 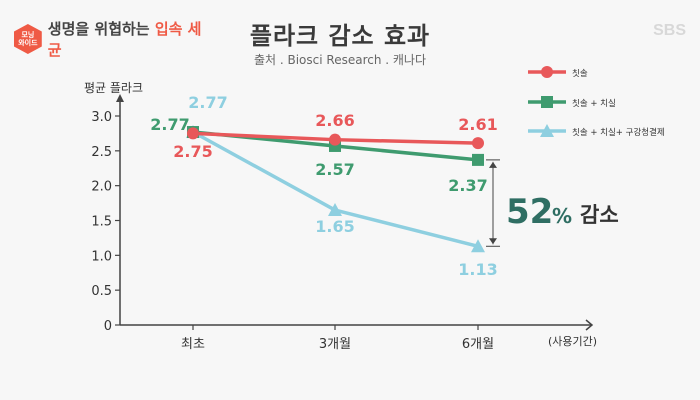 I want to click on data-label-2: 1.65, so click(x=334, y=226).